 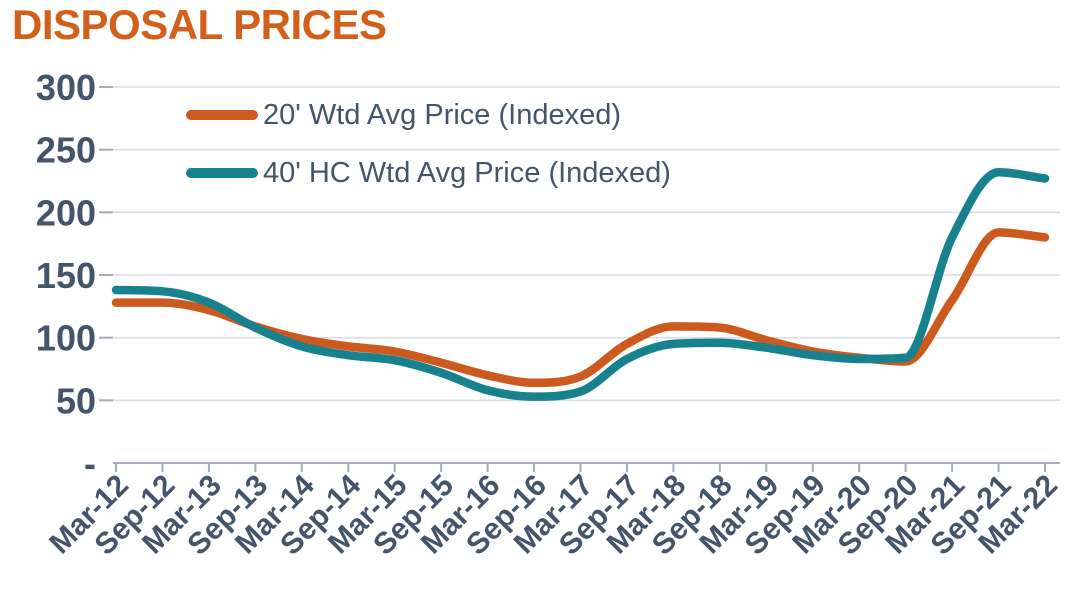 What do you see at coordinates (66, 275) in the screenshot?
I see `y-tick-label: 150` at bounding box center [66, 275].